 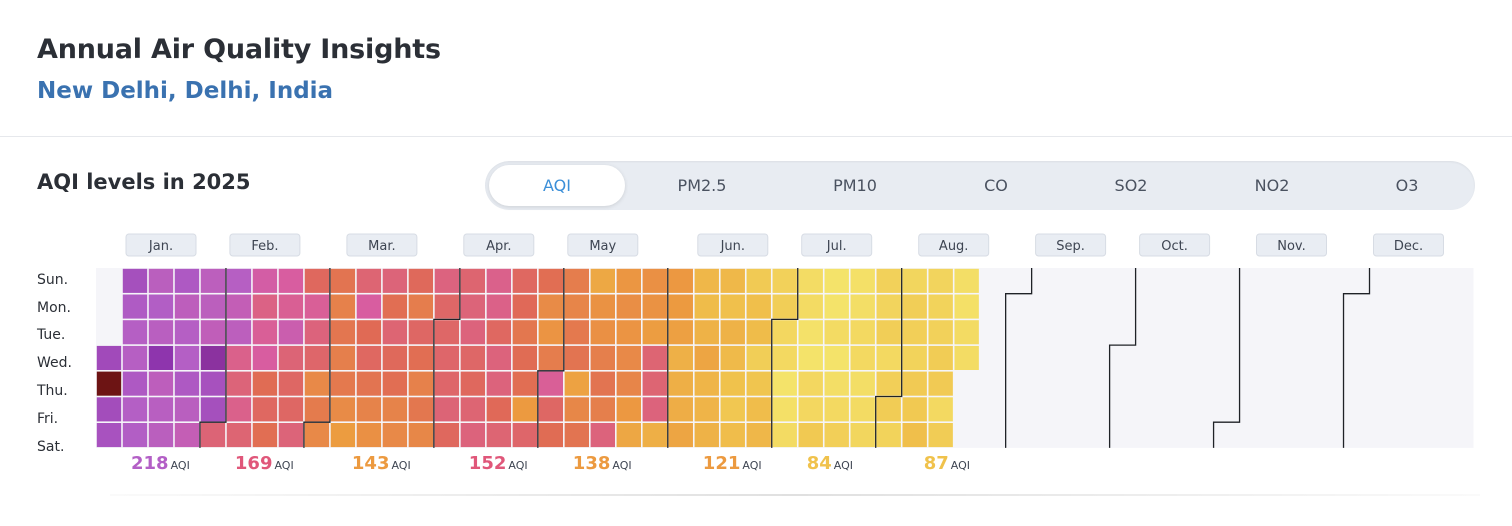 What do you see at coordinates (936, 463) in the screenshot?
I see `monthly-average-number: 87` at bounding box center [936, 463].